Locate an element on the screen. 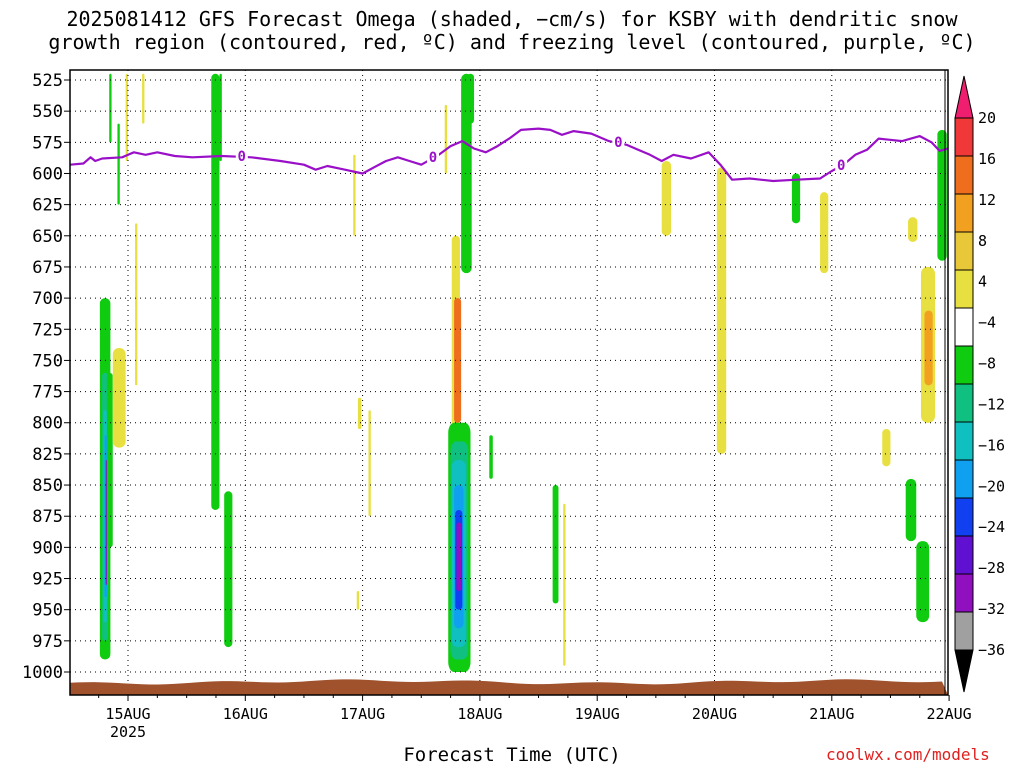  y-tick-label: 925 is located at coordinates (47, 580).